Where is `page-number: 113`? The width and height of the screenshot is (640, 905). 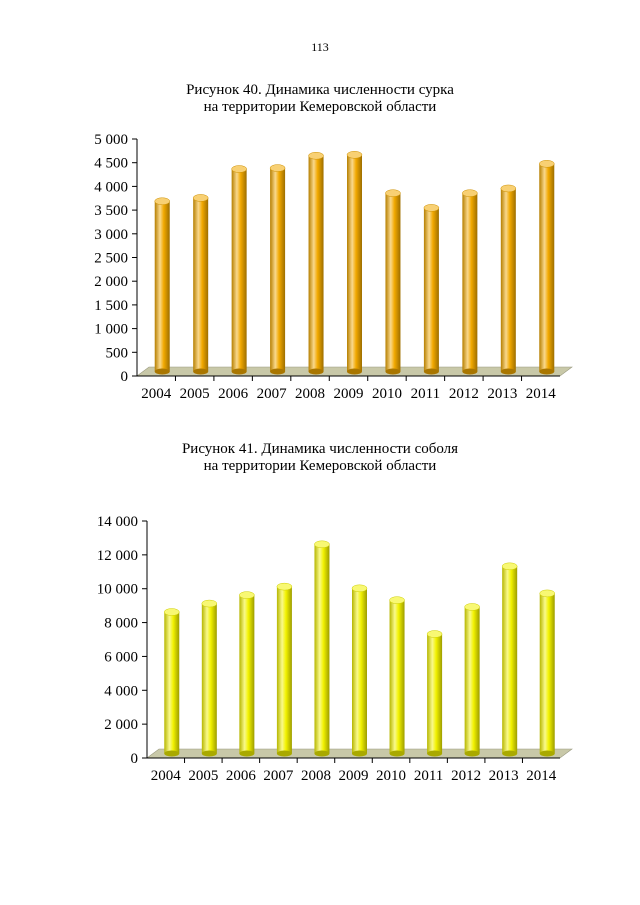
page-number: 113 is located at coordinates (320, 47).